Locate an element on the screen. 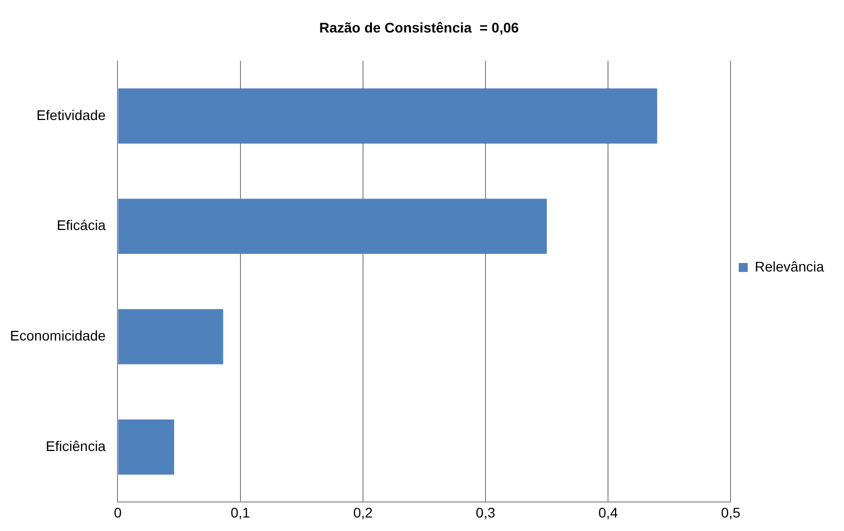  x-tick-label: 0,4 is located at coordinates (608, 512).